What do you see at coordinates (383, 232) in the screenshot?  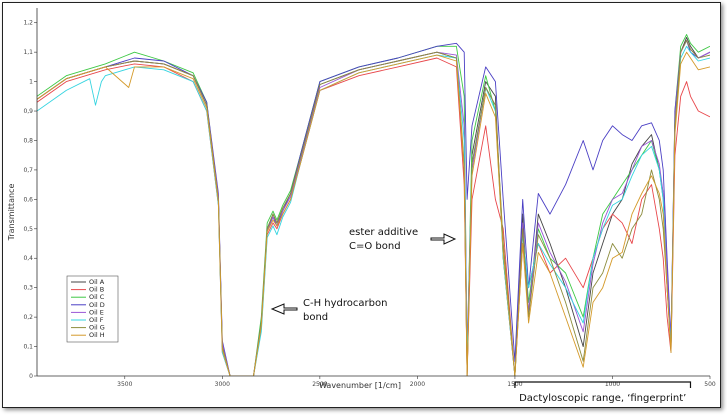 I see `annotation-ester-line1: ester additive` at bounding box center [383, 232].